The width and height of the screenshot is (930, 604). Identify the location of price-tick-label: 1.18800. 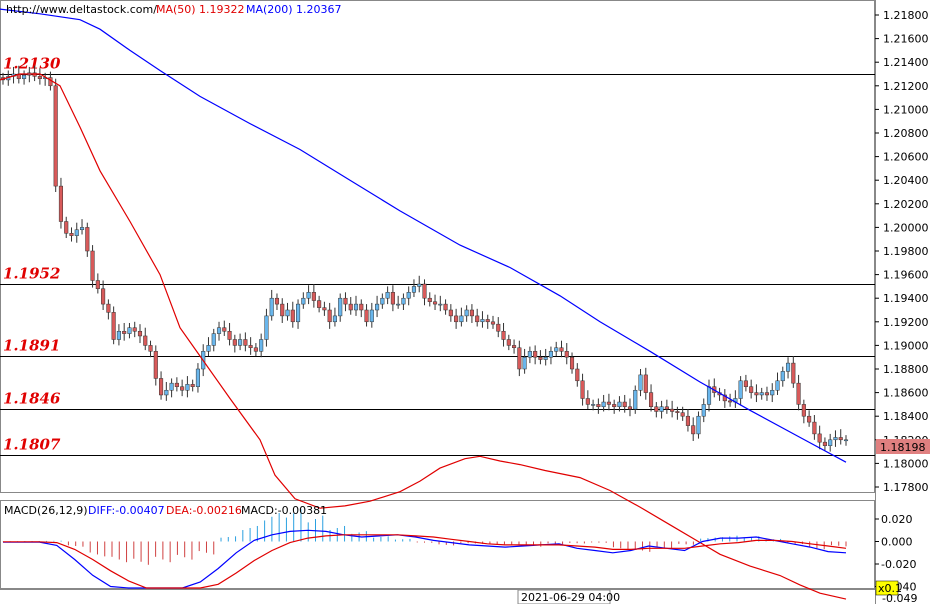
(906, 369).